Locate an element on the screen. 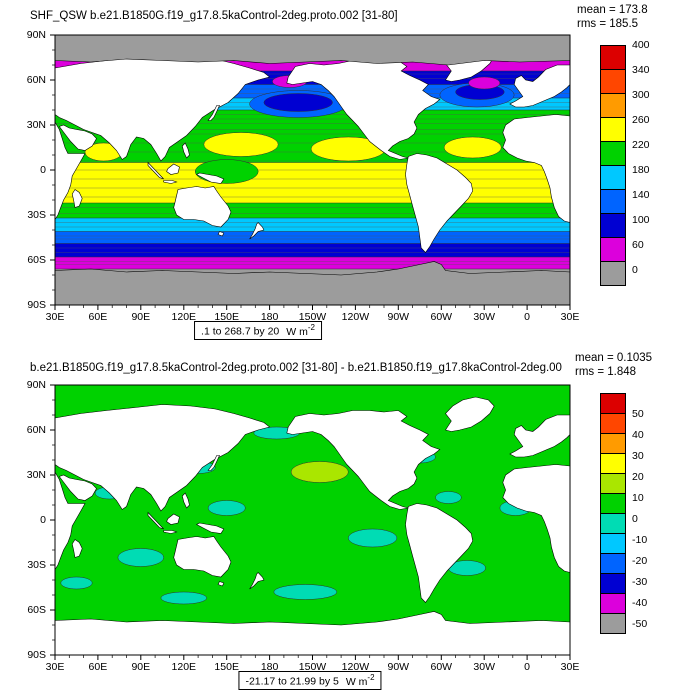  colorbar-tick-label: 180 is located at coordinates (641, 170).